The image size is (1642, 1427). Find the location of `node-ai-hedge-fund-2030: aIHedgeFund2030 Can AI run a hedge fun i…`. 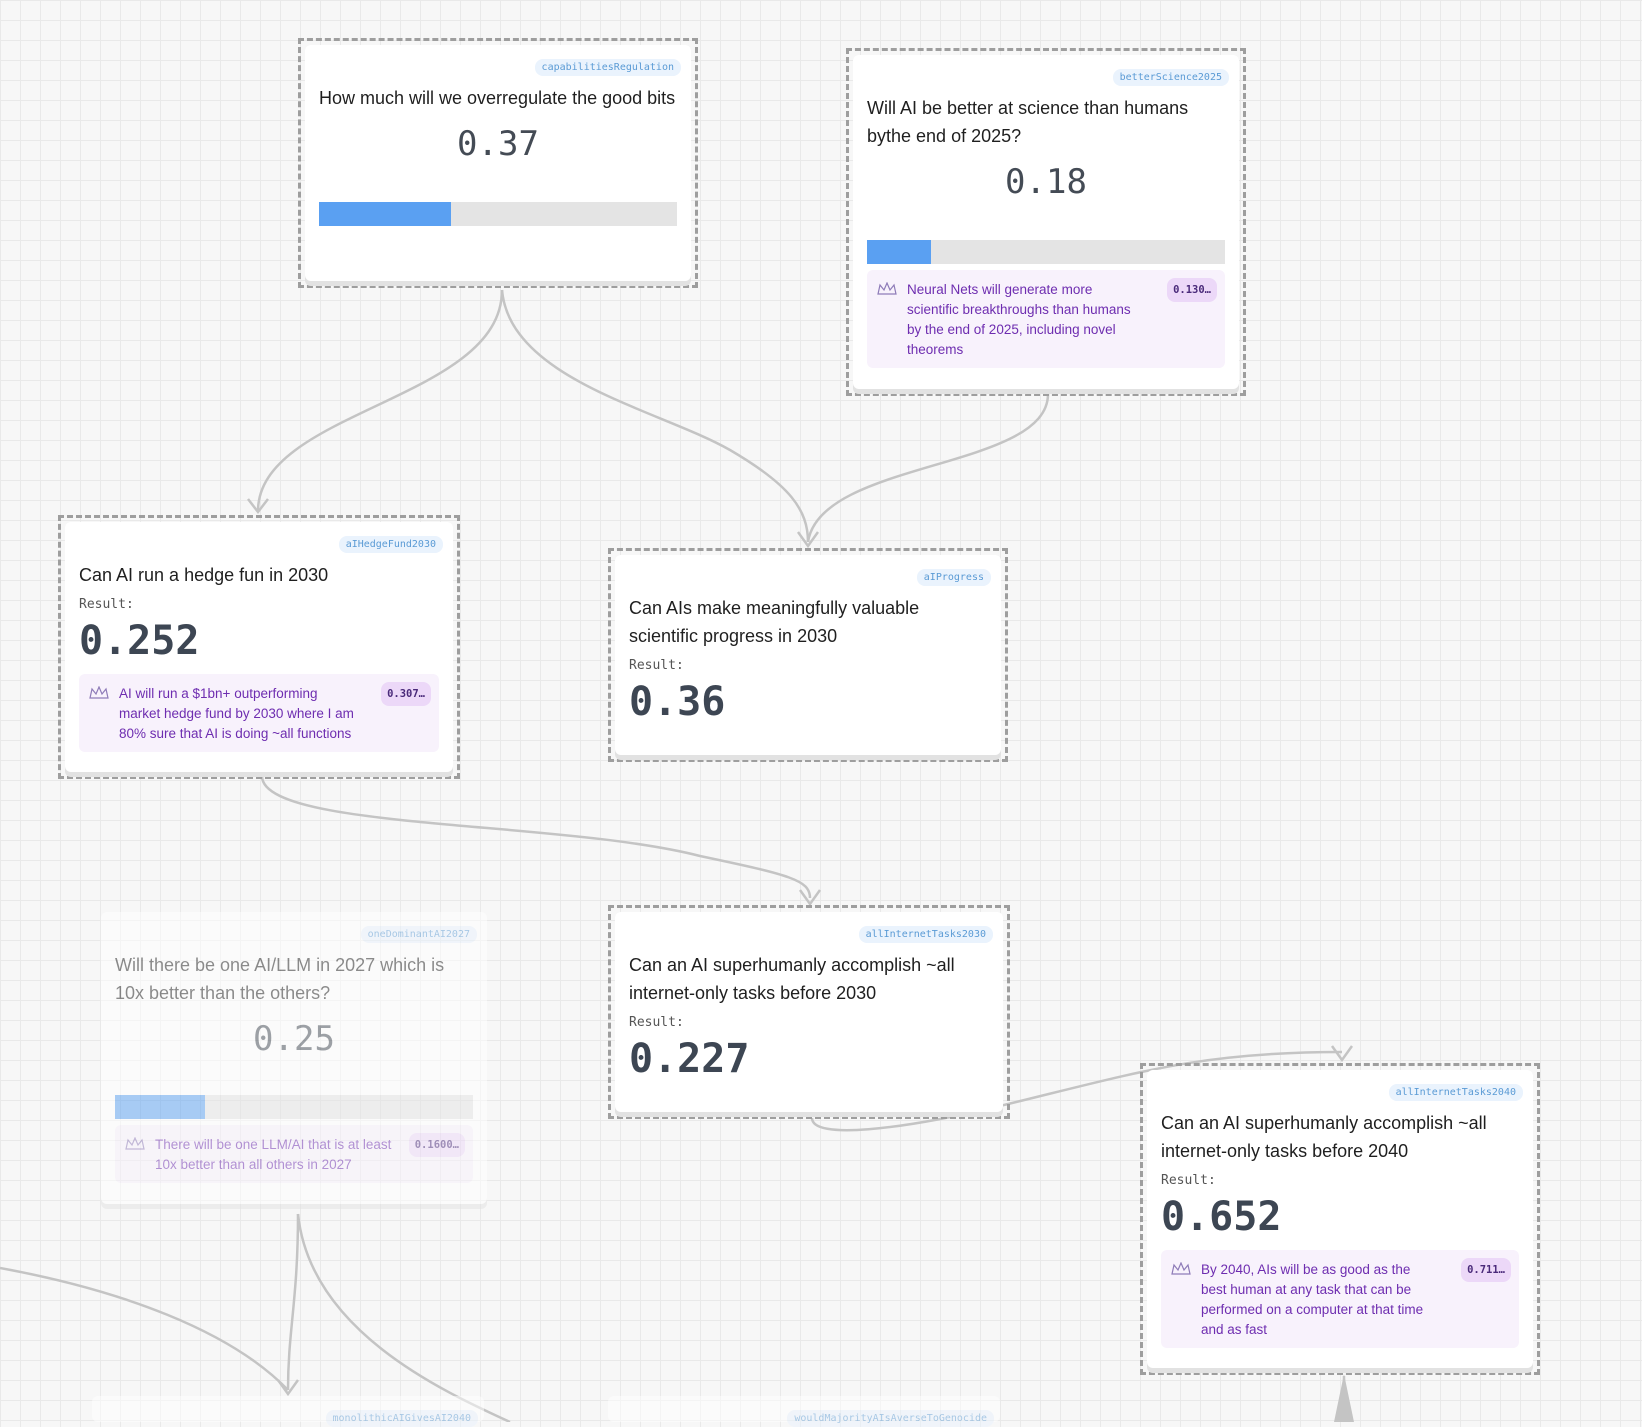

node-ai-hedge-fund-2030: aIHedgeFund2030 Can AI run a hedge fun i… is located at coordinates (259, 647).